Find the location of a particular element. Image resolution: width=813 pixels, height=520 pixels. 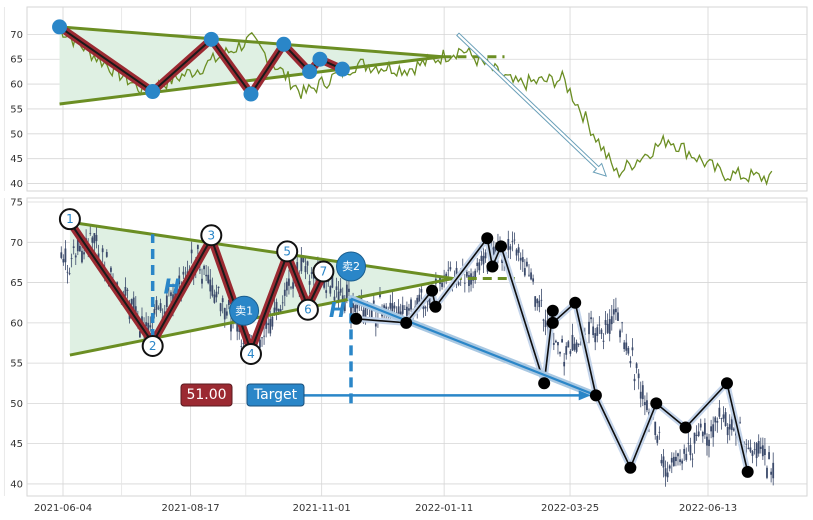

triangle-upper-line is located at coordinates (251, 42).